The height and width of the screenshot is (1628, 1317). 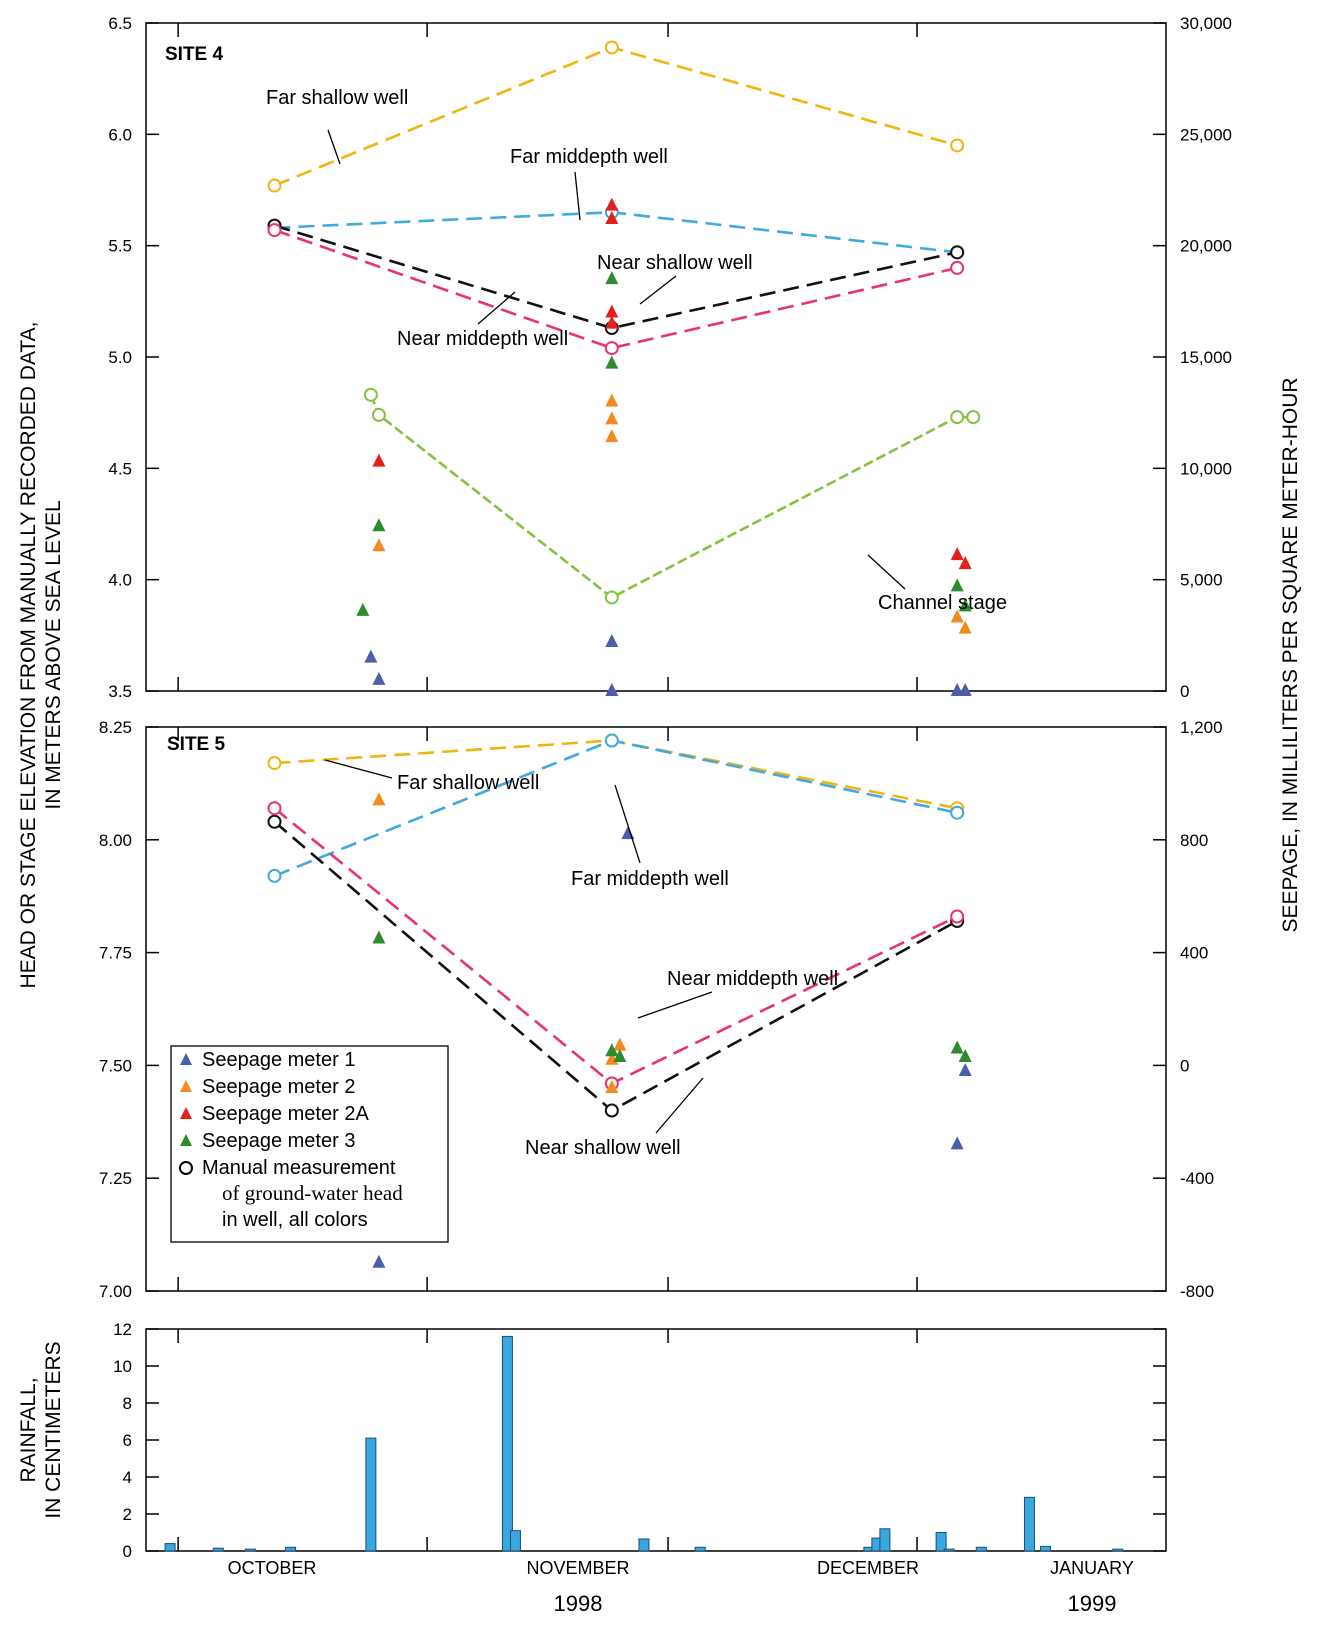 What do you see at coordinates (675, 1005) in the screenshot?
I see `site5-leader-near-middepth` at bounding box center [675, 1005].